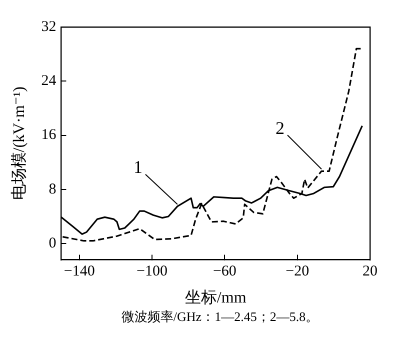  Describe the element at coordinates (298, 272) in the screenshot. I see `x-tick-label: −20` at that location.